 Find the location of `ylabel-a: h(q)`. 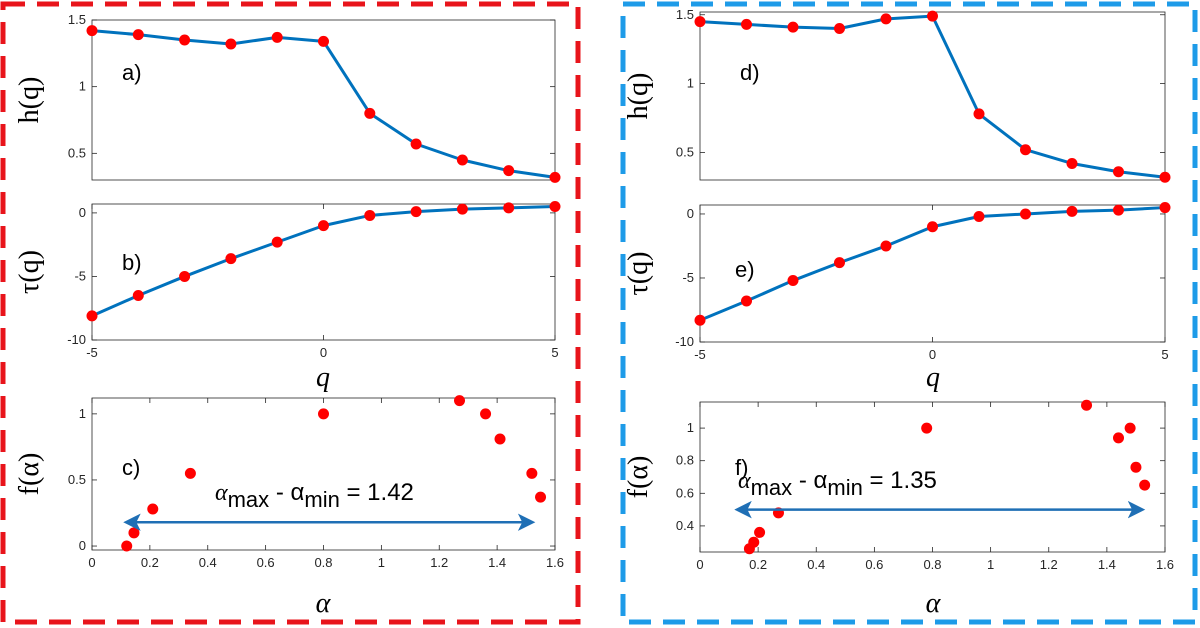

ylabel-a: h(q) is located at coordinates (29, 100).